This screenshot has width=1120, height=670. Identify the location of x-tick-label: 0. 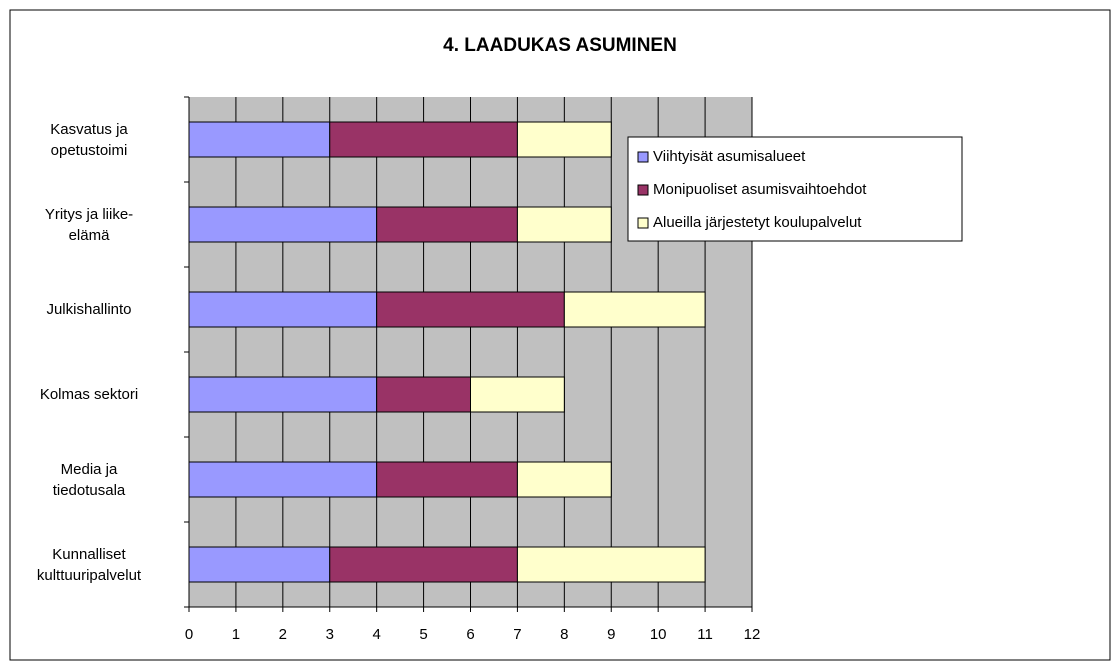
(189, 634).